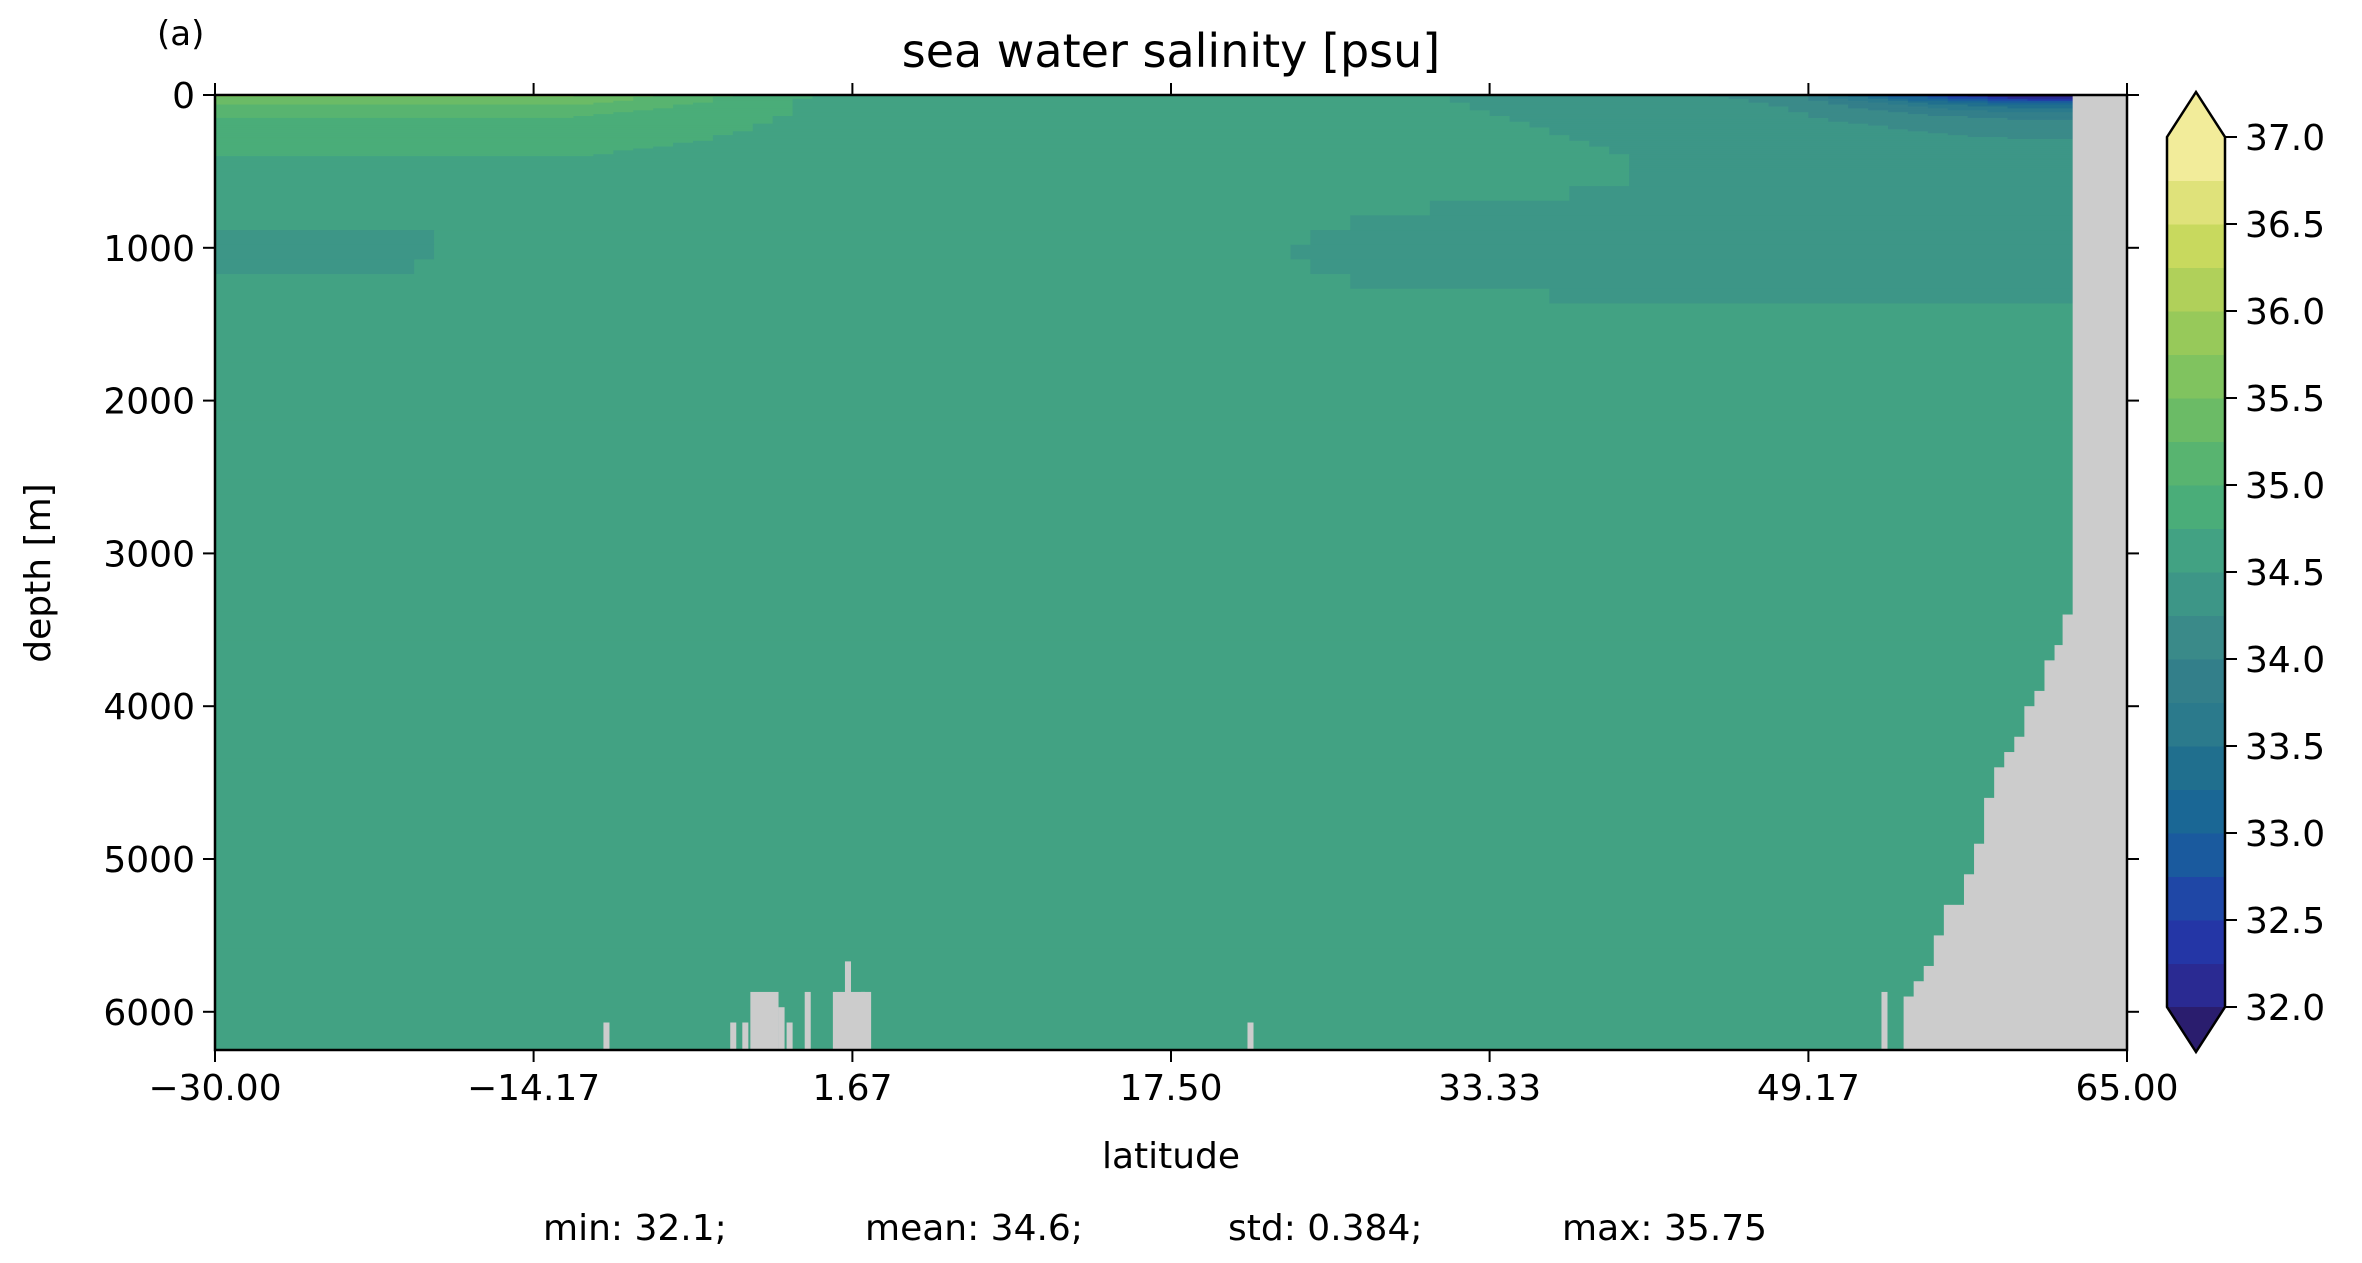 The height and width of the screenshot is (1263, 2362). What do you see at coordinates (2126, 1088) in the screenshot?
I see `x-tick-label: 65.00` at bounding box center [2126, 1088].